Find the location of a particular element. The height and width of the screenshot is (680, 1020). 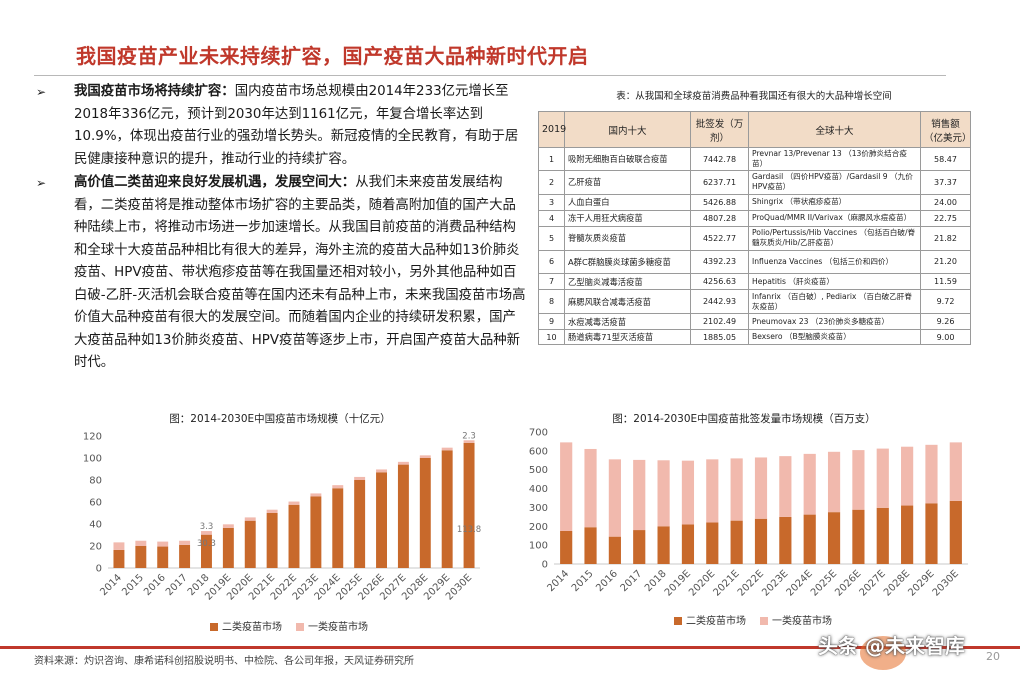

cell-sales-value: 9.72 is located at coordinates (945, 302).